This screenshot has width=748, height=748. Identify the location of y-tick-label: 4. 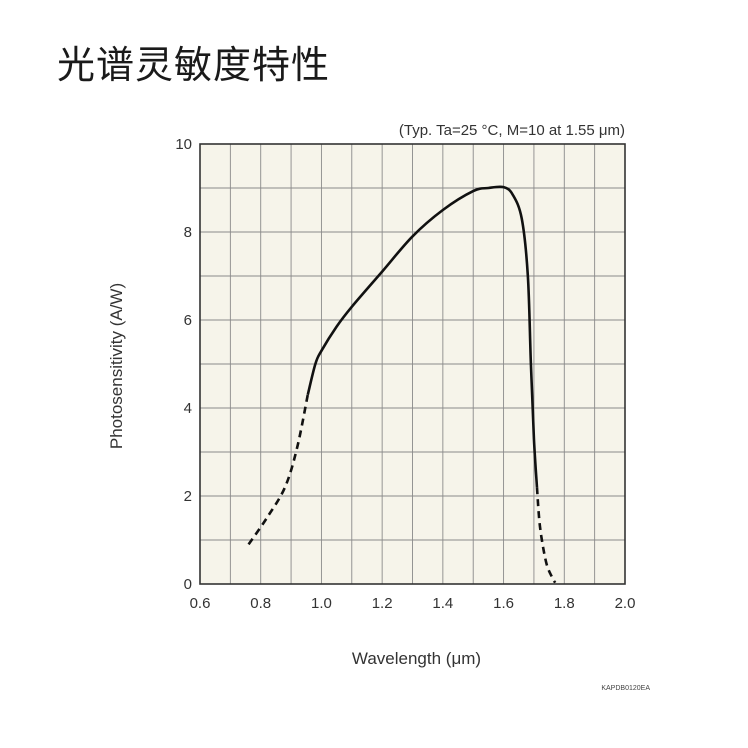
(188, 408).